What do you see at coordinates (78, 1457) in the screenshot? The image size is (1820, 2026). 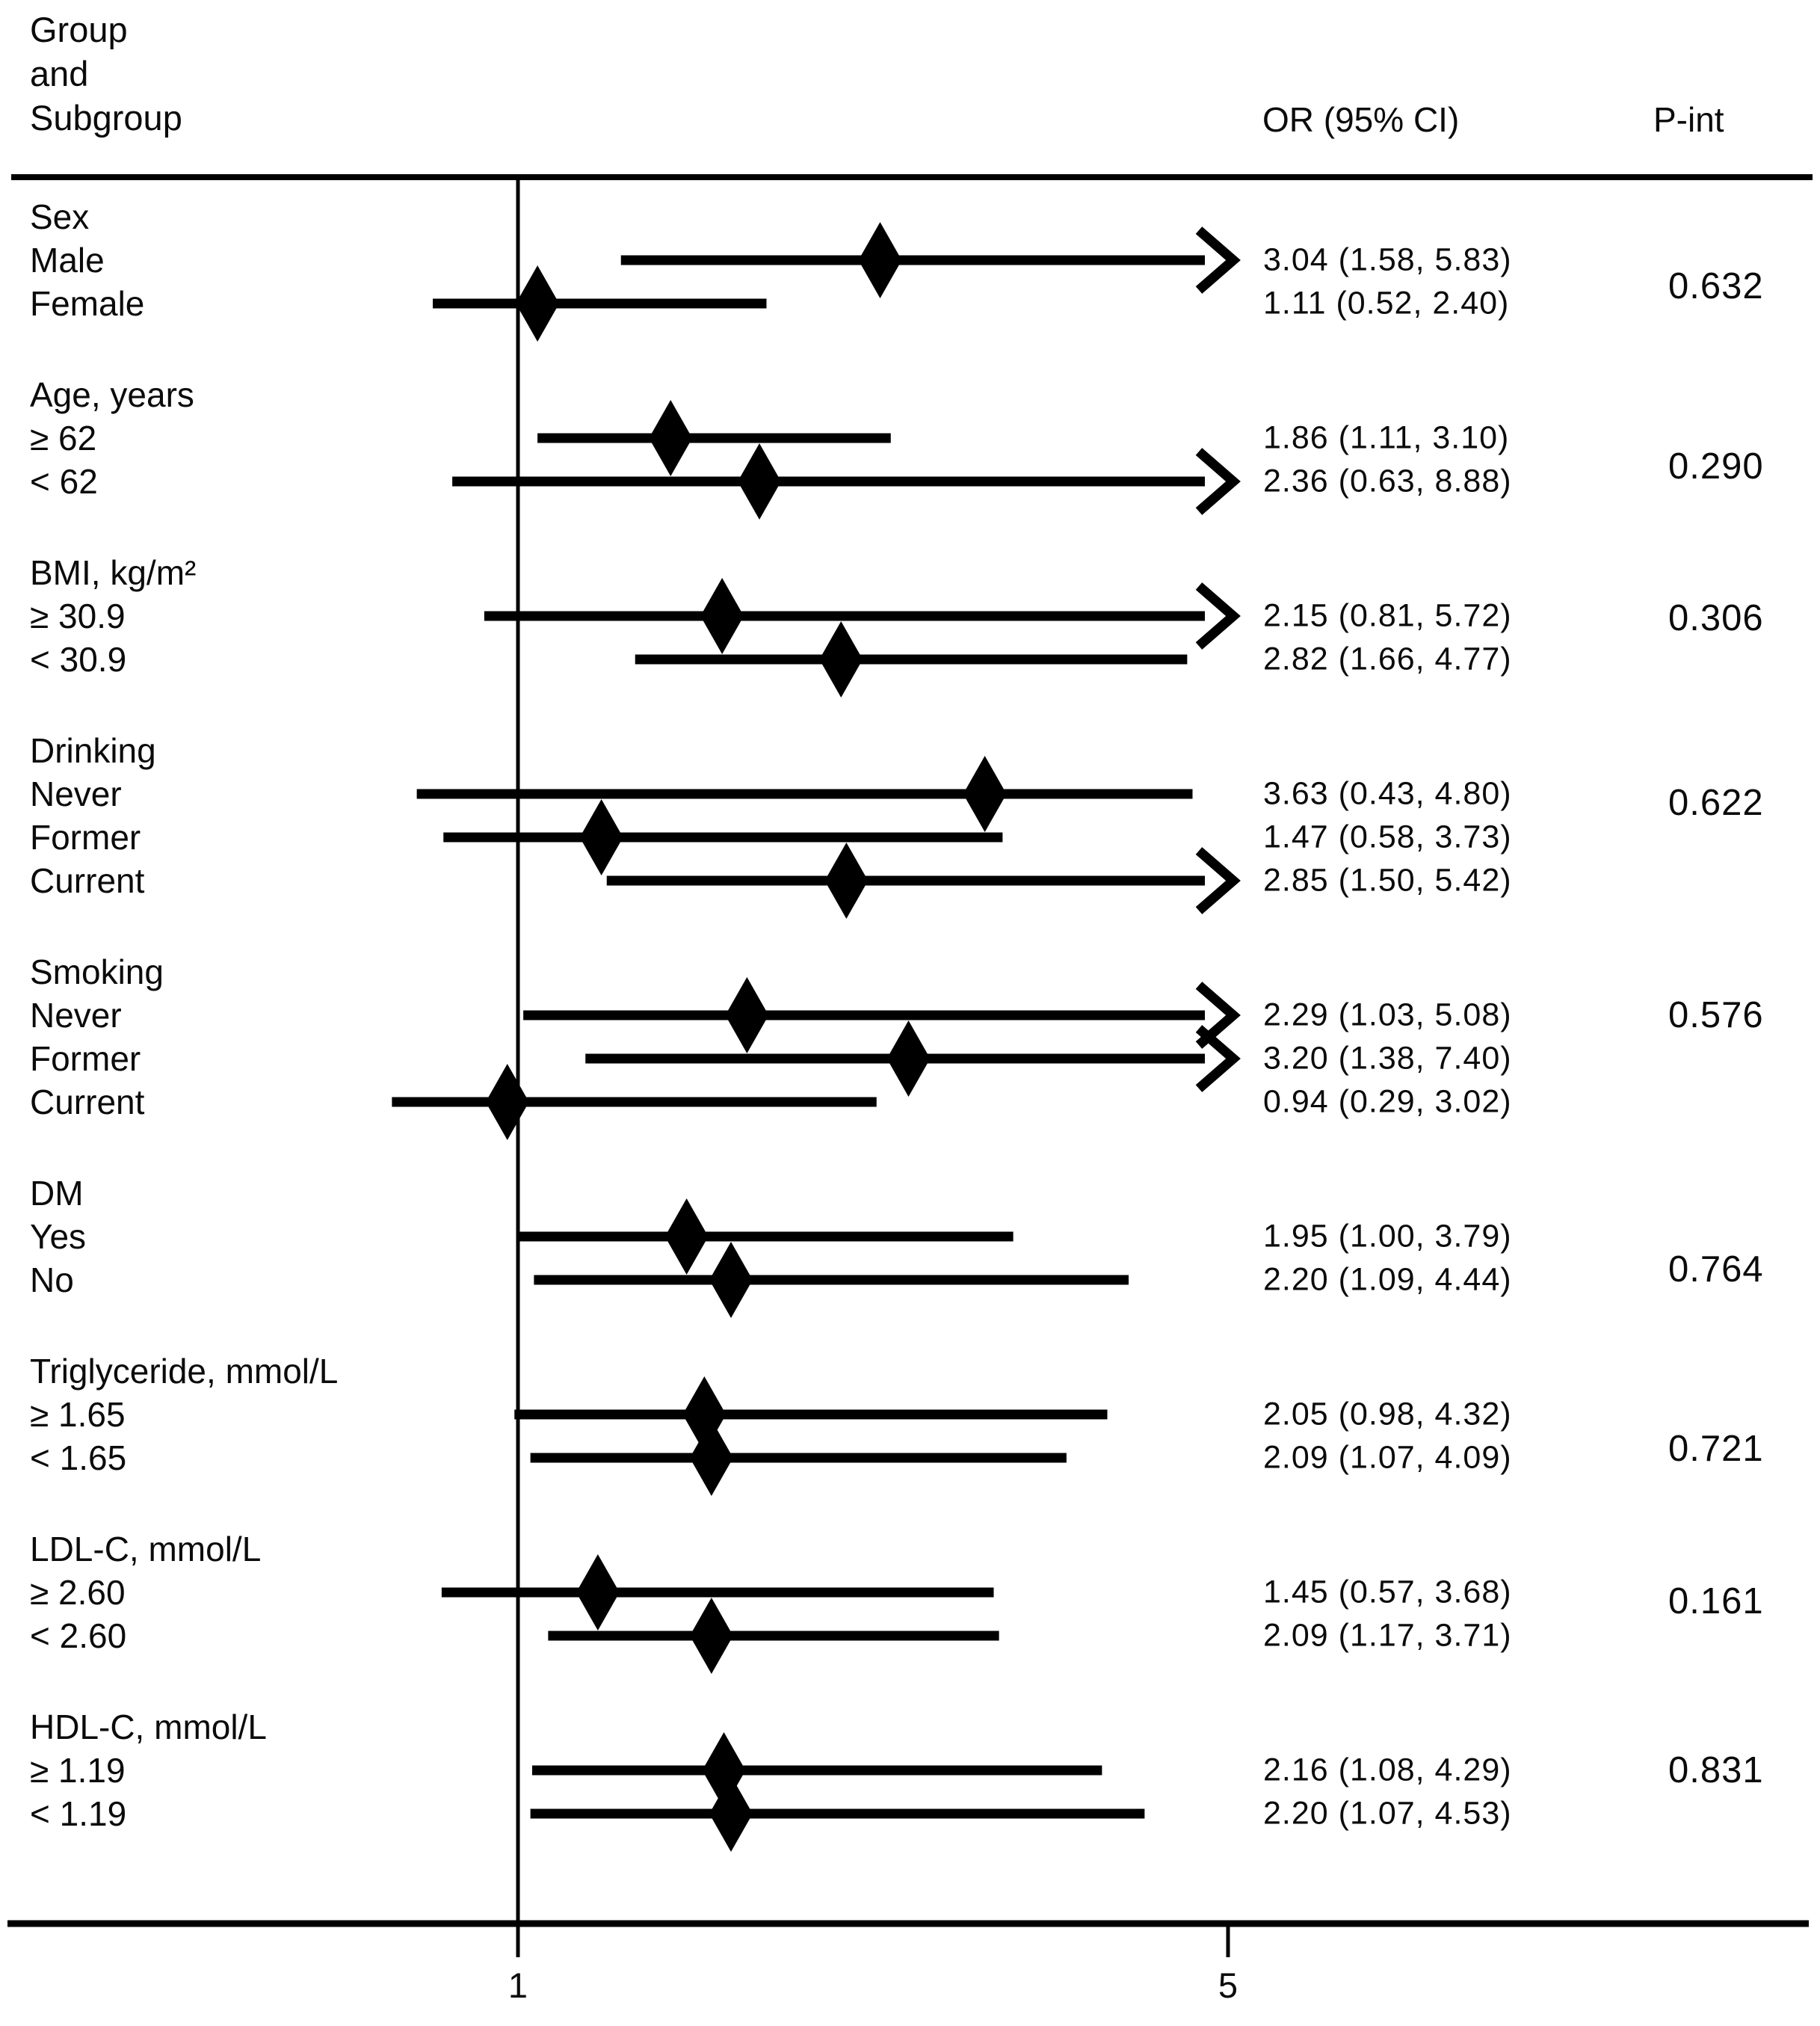 I see `subgroup-label: < 1.65` at bounding box center [78, 1457].